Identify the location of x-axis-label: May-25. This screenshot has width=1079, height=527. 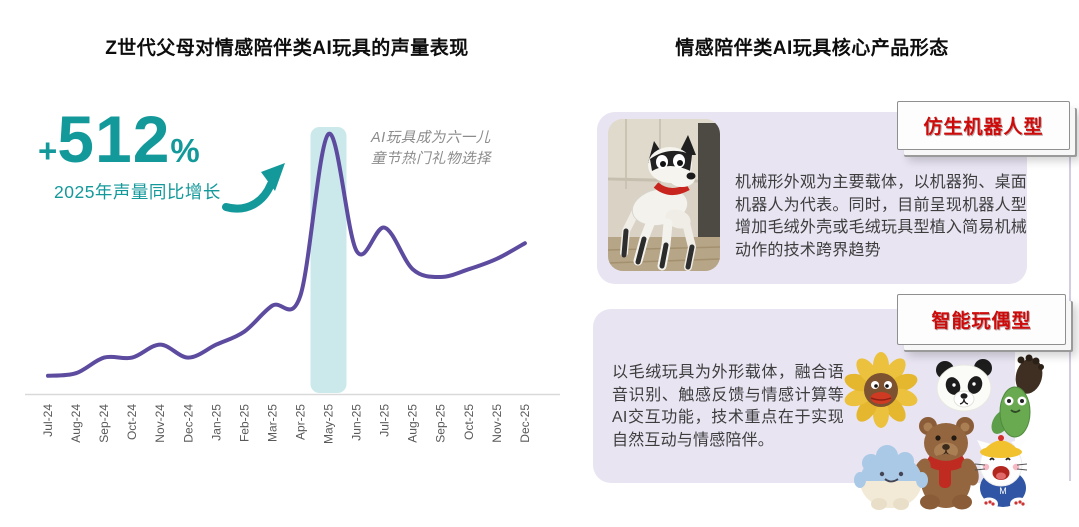
(329, 424).